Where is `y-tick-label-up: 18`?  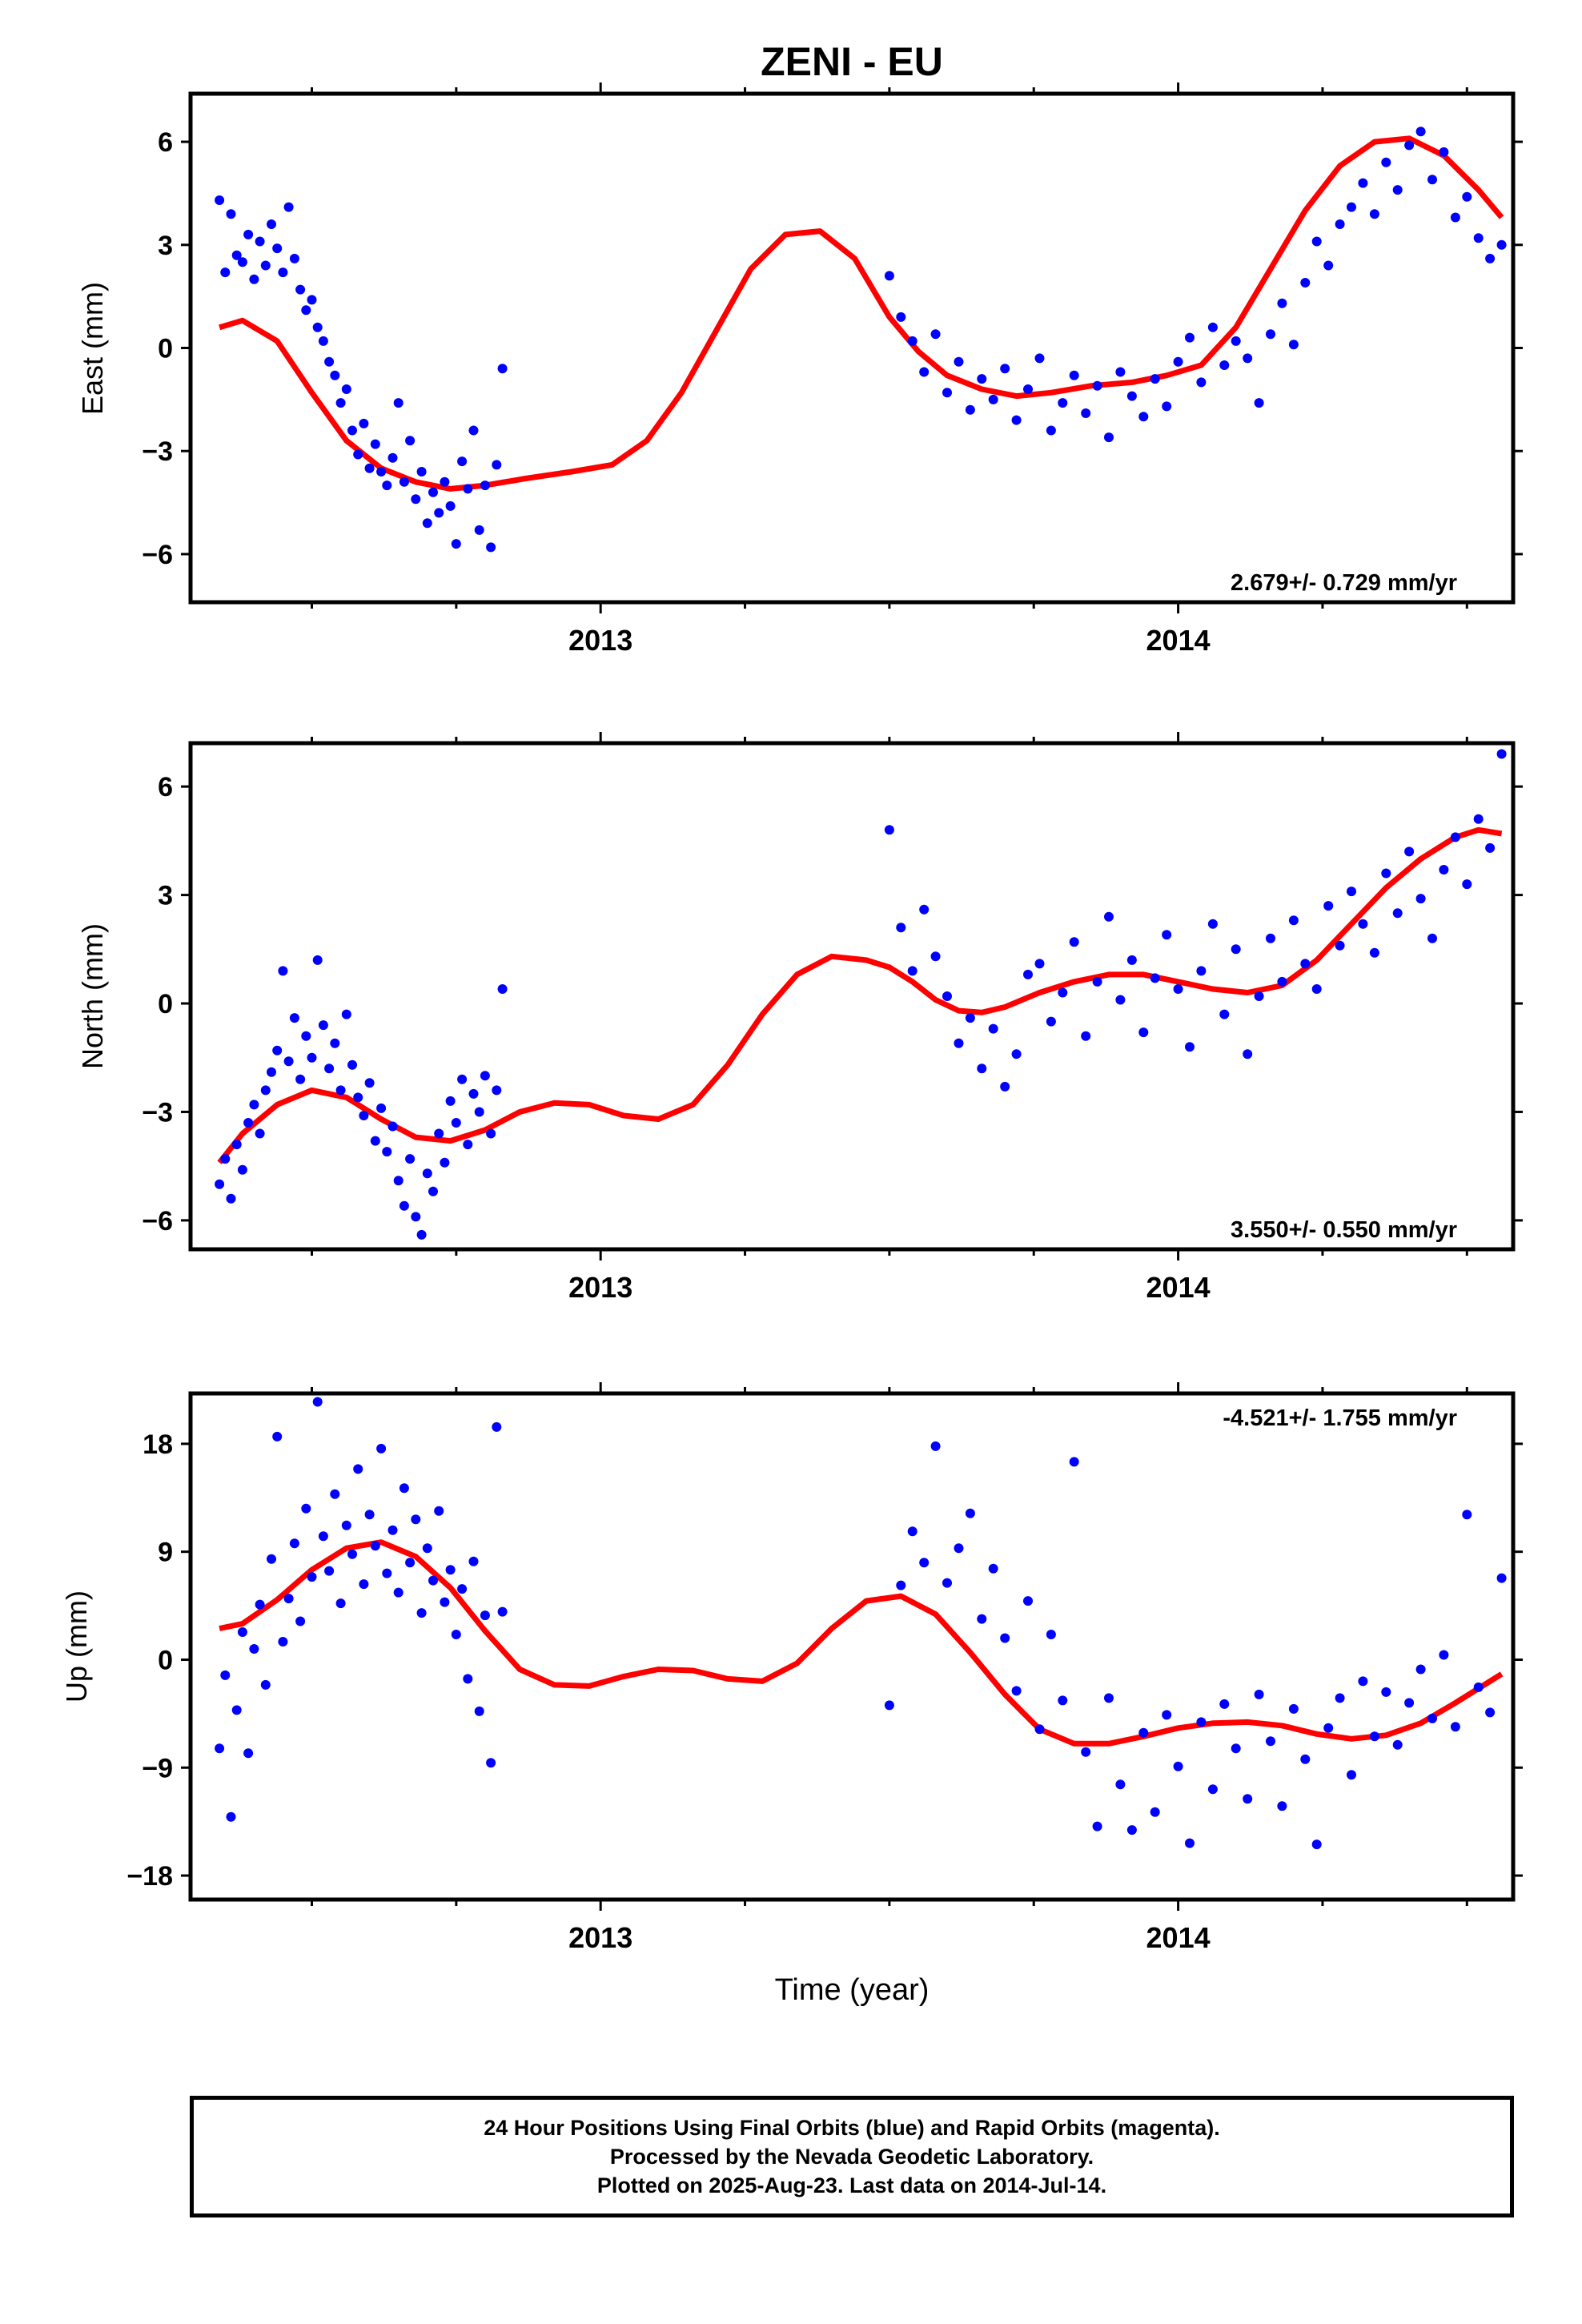 y-tick-label-up: 18 is located at coordinates (158, 1444).